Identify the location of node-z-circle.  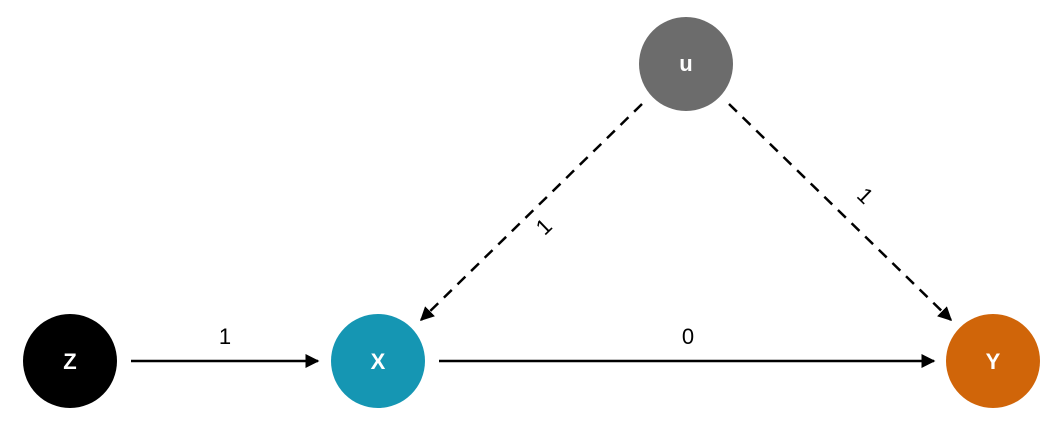
(70, 361).